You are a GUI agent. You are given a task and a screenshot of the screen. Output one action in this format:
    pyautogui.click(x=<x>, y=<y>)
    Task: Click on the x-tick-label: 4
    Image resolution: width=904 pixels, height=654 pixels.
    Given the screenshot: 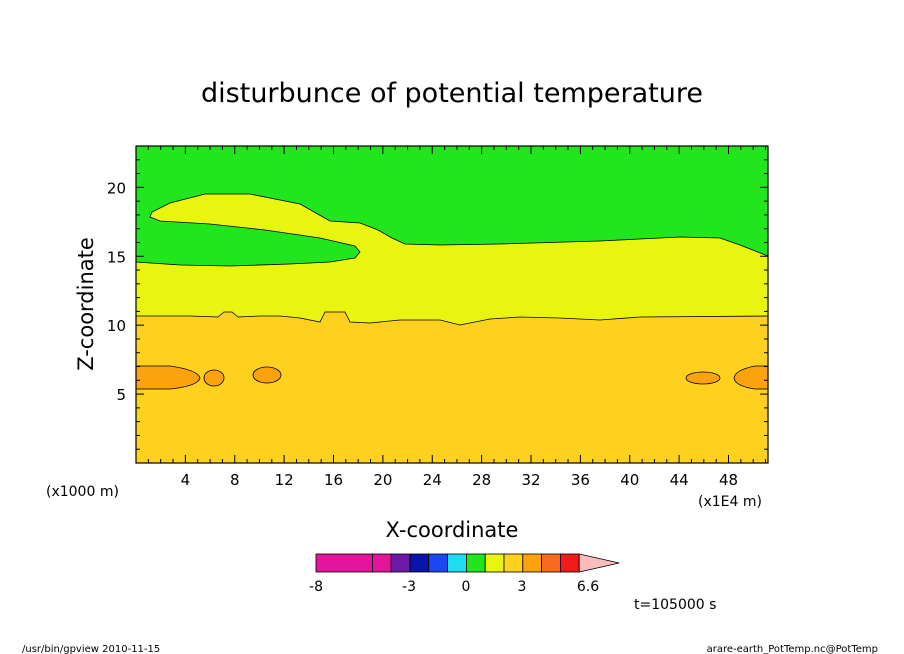 What is the action you would take?
    pyautogui.click(x=186, y=480)
    